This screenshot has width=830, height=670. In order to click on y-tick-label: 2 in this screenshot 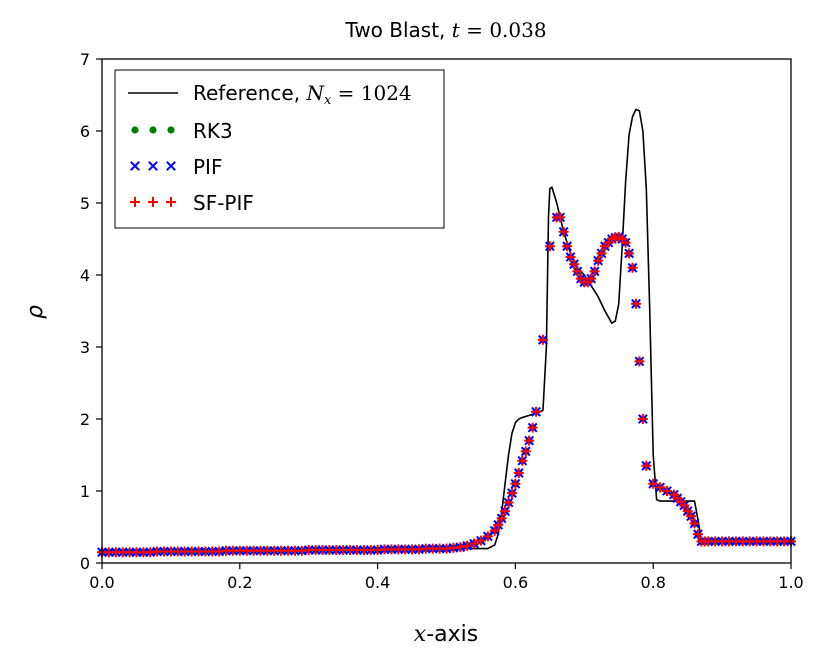, I will do `click(85, 419)`.